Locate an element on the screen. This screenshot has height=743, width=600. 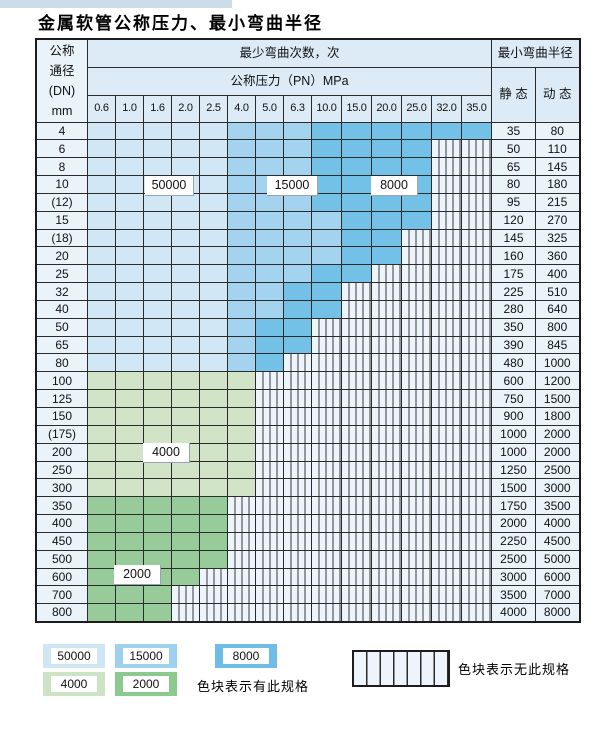
row-dn-label: 100 is located at coordinates (61, 381).